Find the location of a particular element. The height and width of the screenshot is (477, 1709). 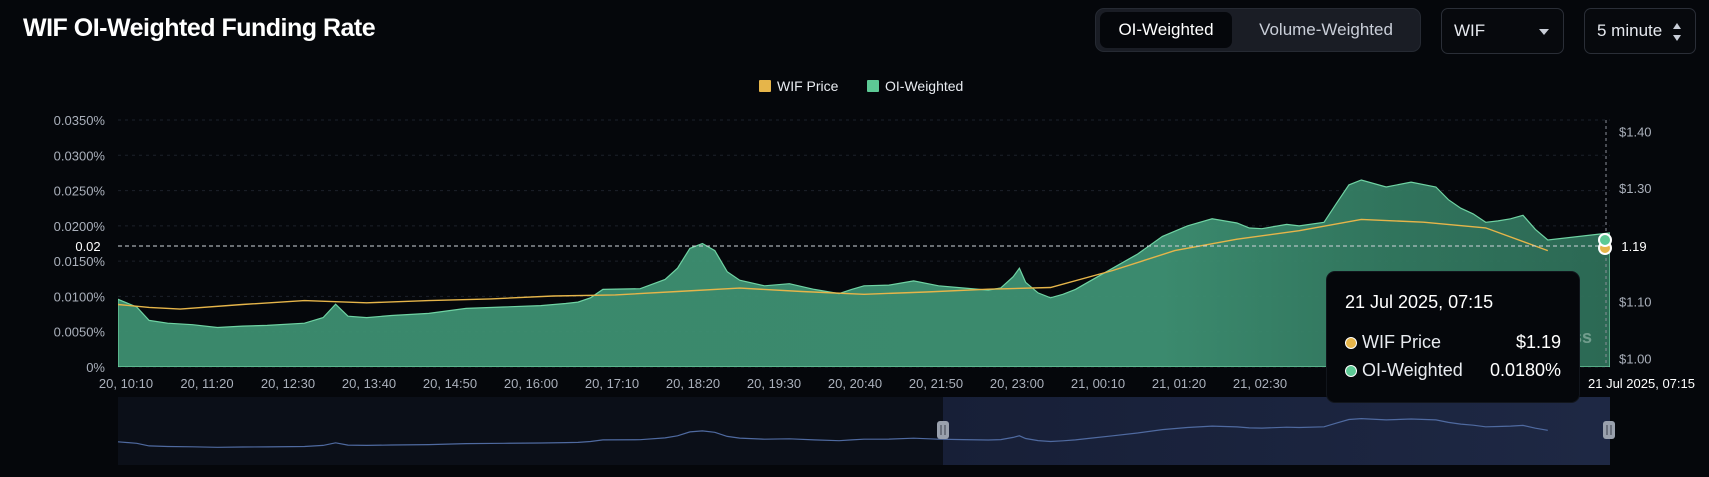

chevron-down-icon is located at coordinates (1544, 32).